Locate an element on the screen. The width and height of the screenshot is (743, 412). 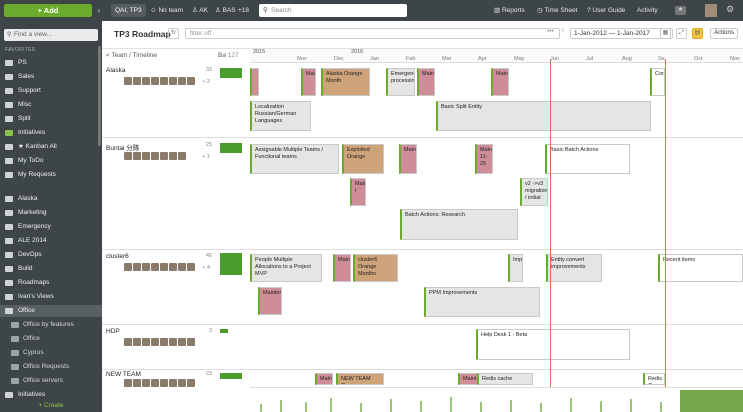
avatar is located at coordinates (711, 10).